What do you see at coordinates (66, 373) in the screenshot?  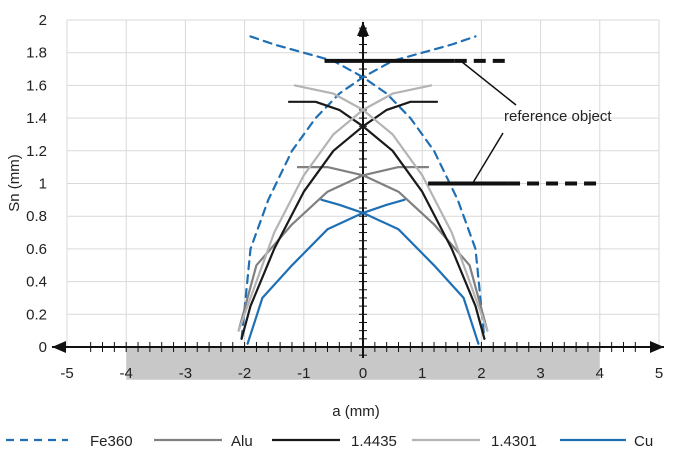 I see `x-tick-label: -5` at bounding box center [66, 373].